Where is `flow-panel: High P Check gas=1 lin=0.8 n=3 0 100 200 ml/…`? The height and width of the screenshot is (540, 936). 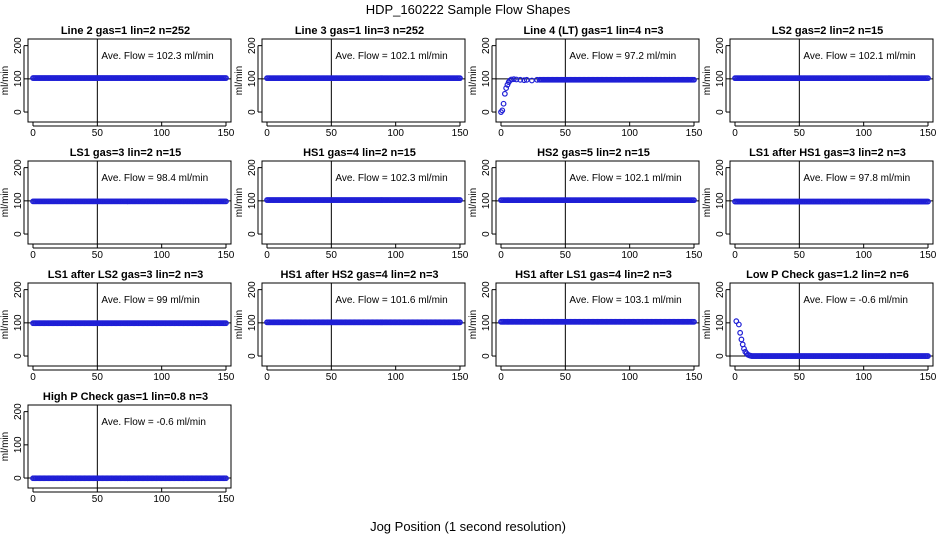 flow-panel: High P Check gas=1 lin=0.8 n=3 0 100 200 ml/… is located at coordinates (117, 449).